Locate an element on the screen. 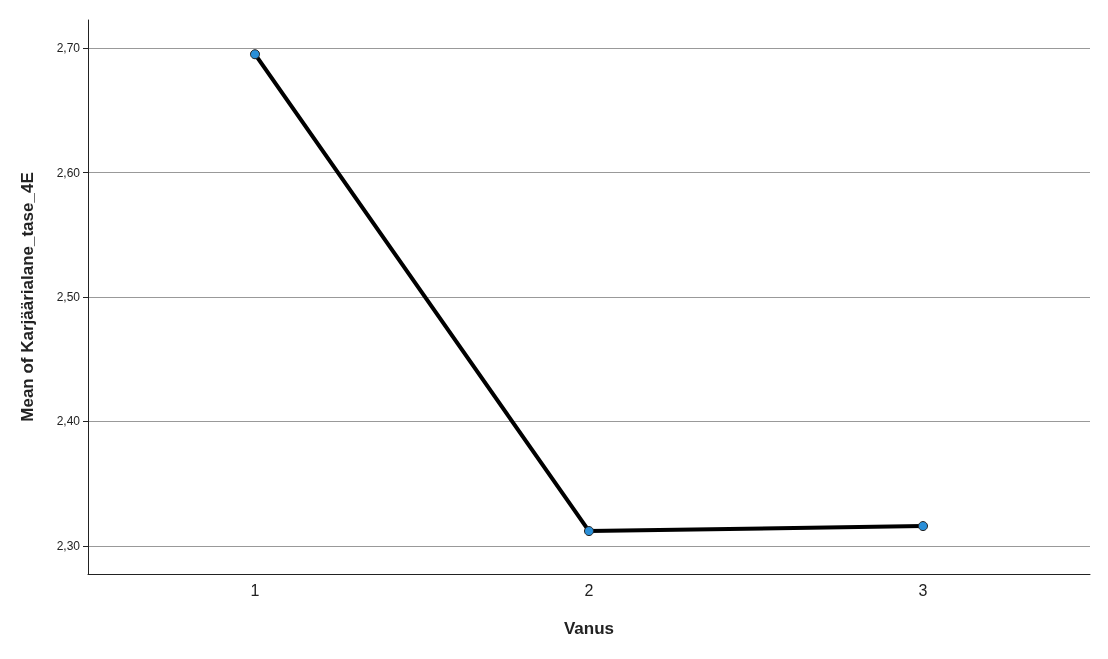 This screenshot has height=659, width=1108. x-tick-label: 1 is located at coordinates (255, 590).